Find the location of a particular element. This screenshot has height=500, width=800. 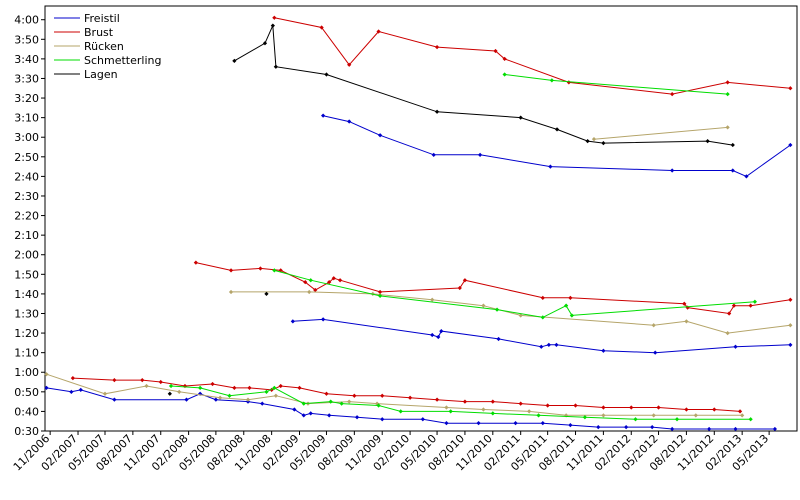

y-tick-label: 1:00 is located at coordinates (26, 372).